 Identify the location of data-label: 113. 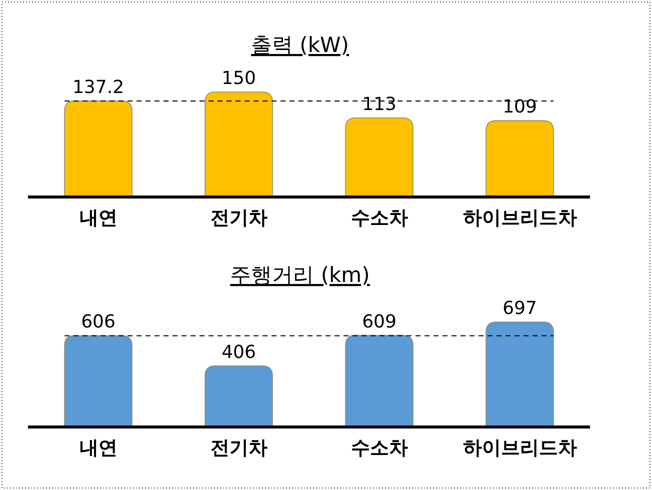
(379, 104).